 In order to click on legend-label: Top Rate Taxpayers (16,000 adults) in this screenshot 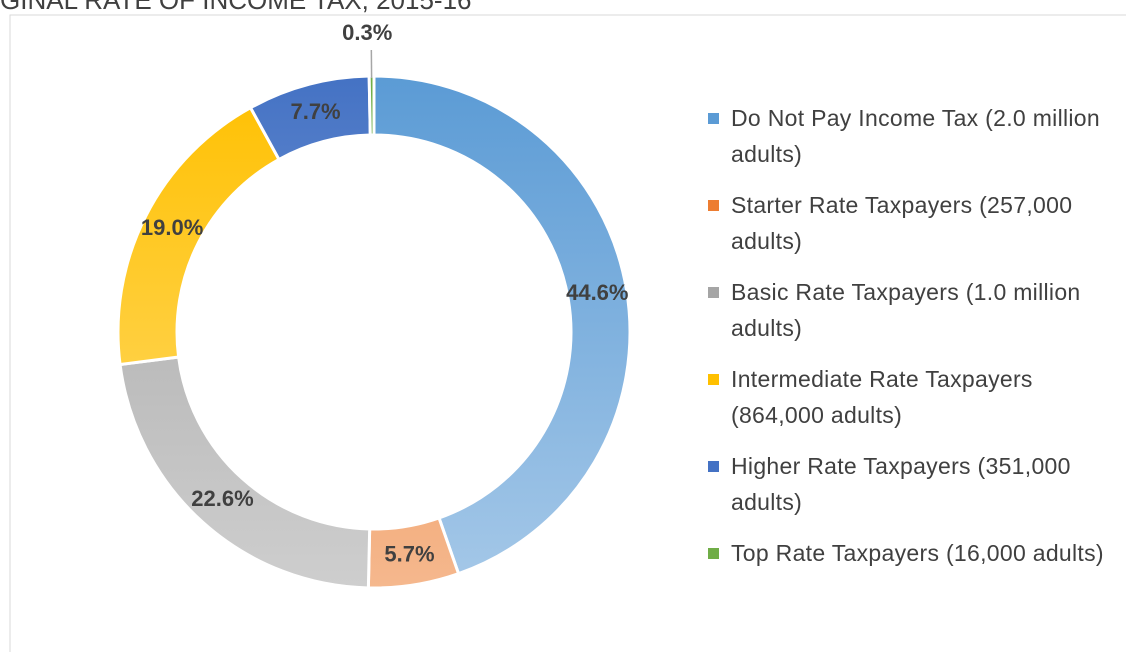, I will do `click(917, 553)`.